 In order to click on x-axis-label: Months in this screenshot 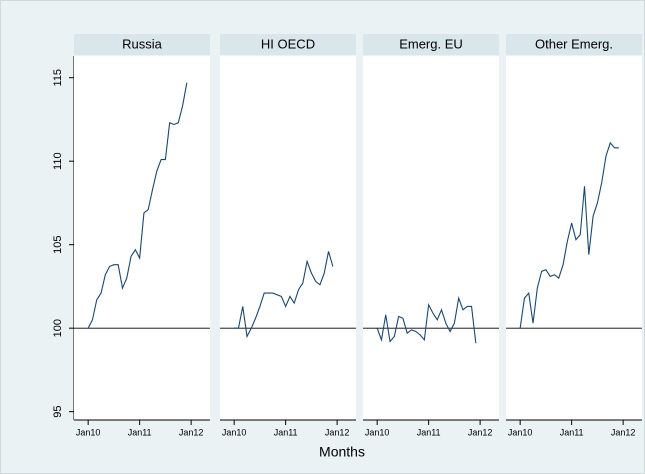, I will do `click(342, 452)`.